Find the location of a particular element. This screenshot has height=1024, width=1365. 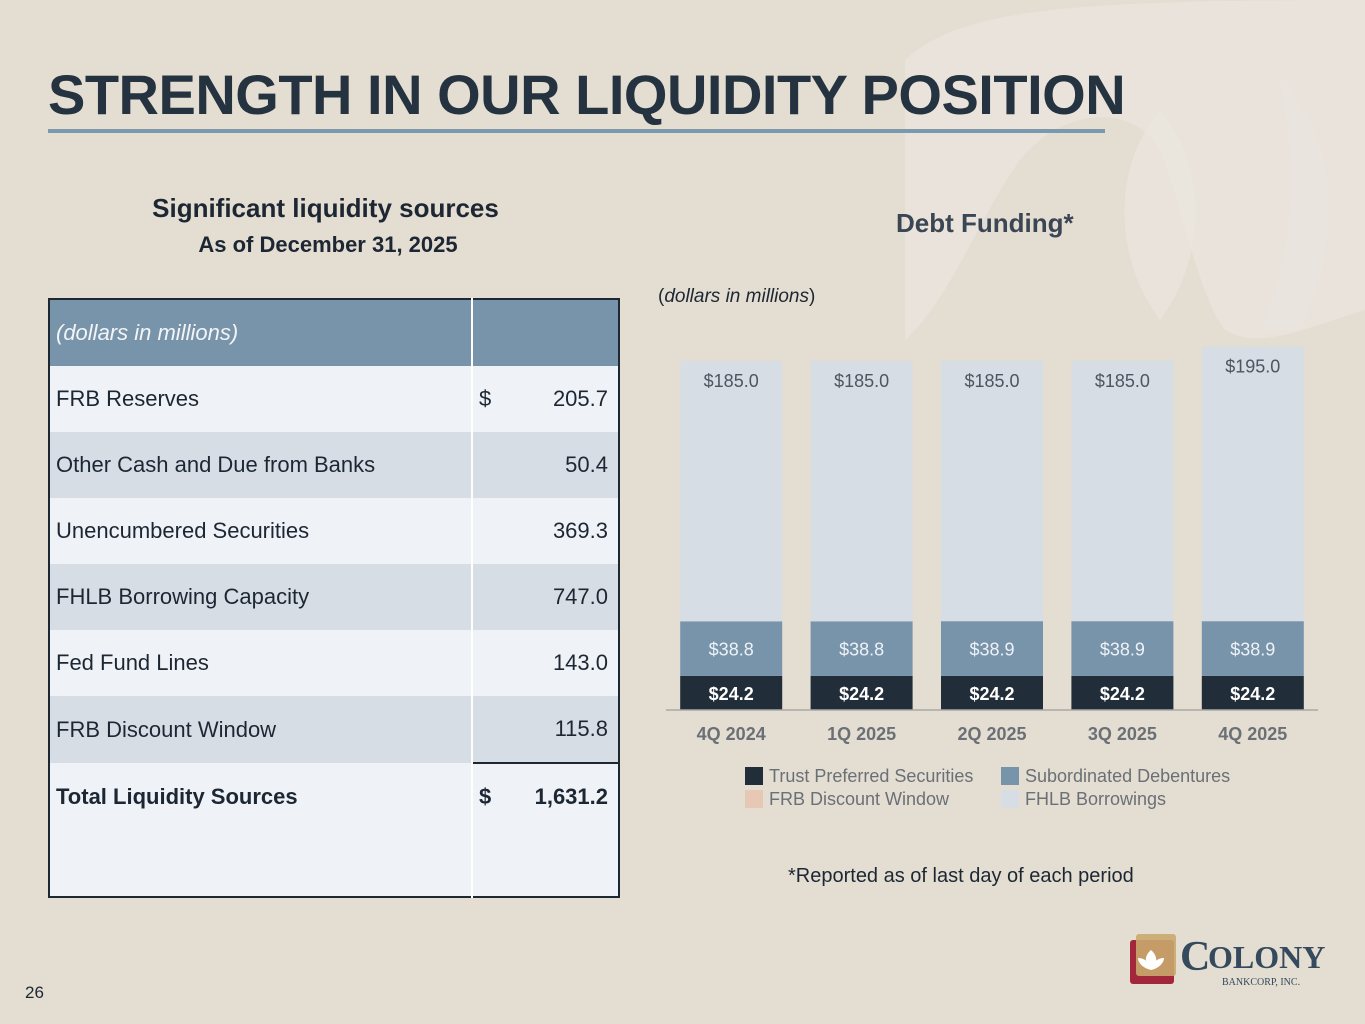

logo-initial: C is located at coordinates (1195, 957).